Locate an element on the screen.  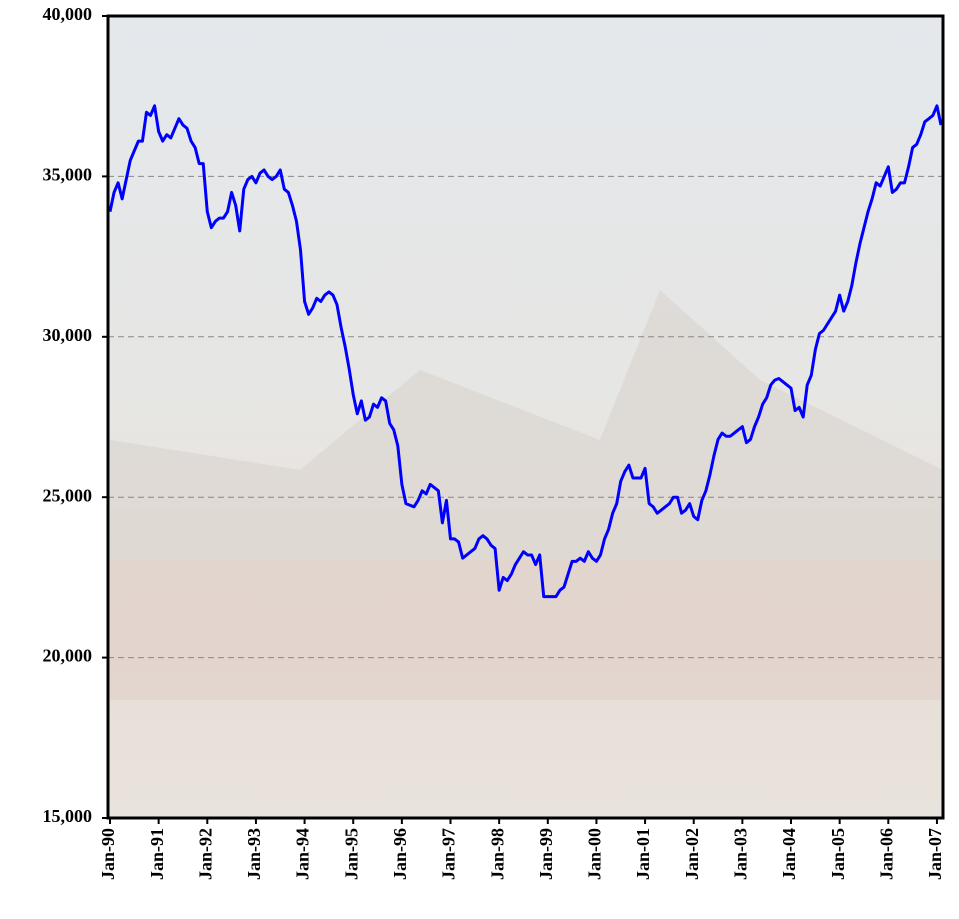
y-tick-label: 15,000 is located at coordinates (68, 816).